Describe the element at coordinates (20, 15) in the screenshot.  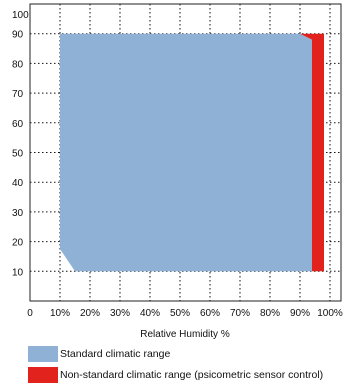
I see `y-tick-label: 100` at that location.